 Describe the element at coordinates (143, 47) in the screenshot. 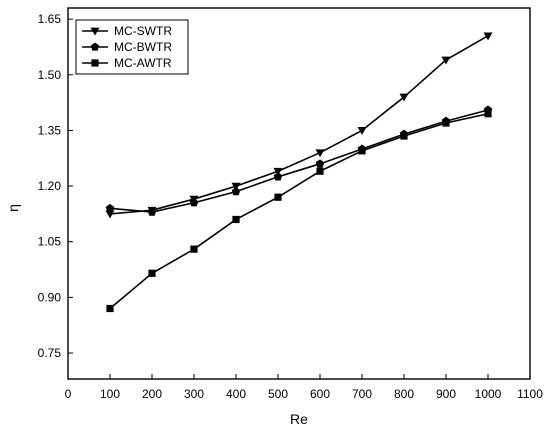

I see `legend-label-MC-BWTR: MC-BWTR` at that location.